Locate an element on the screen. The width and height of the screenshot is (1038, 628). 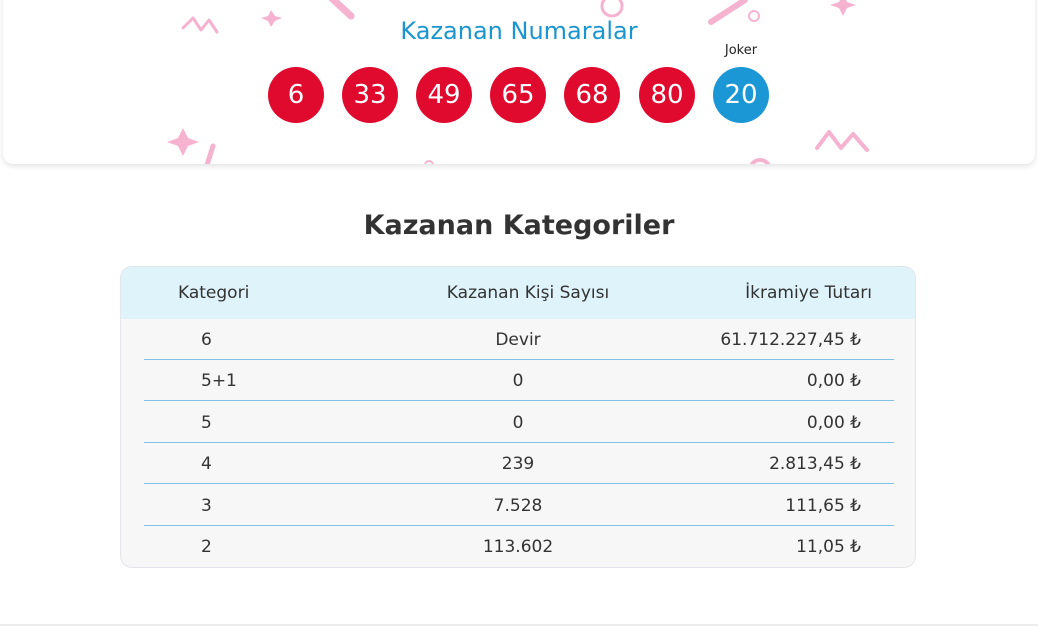
confetti-stick-bottom-left is located at coordinates (210, 153).